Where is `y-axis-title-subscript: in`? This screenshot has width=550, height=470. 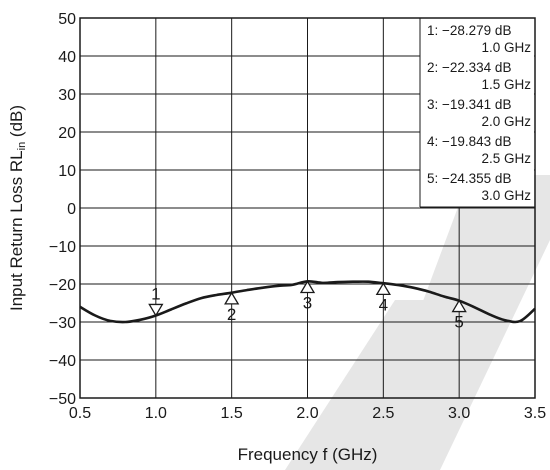
y-axis-title-subscript: in is located at coordinates (22, 146).